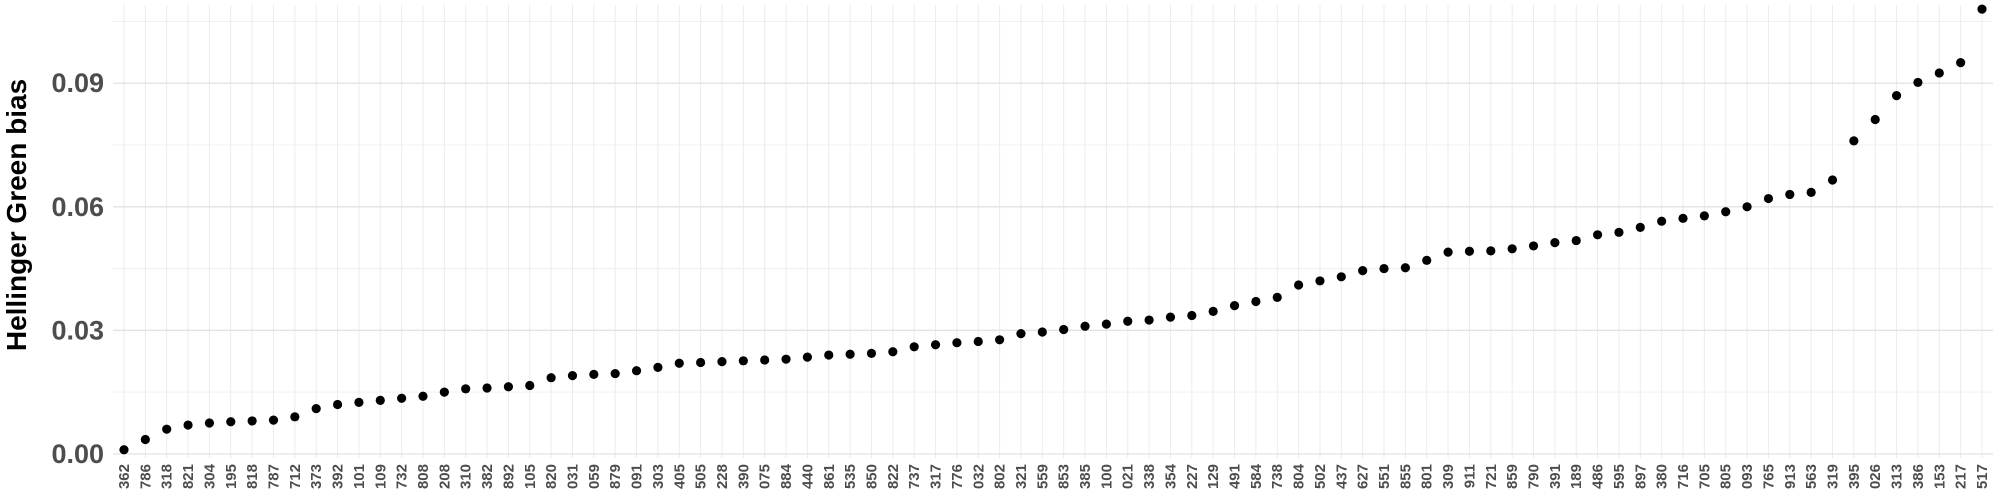  Describe the element at coordinates (1683, 476) in the screenshot. I see `x-tick-label: 716` at that location.